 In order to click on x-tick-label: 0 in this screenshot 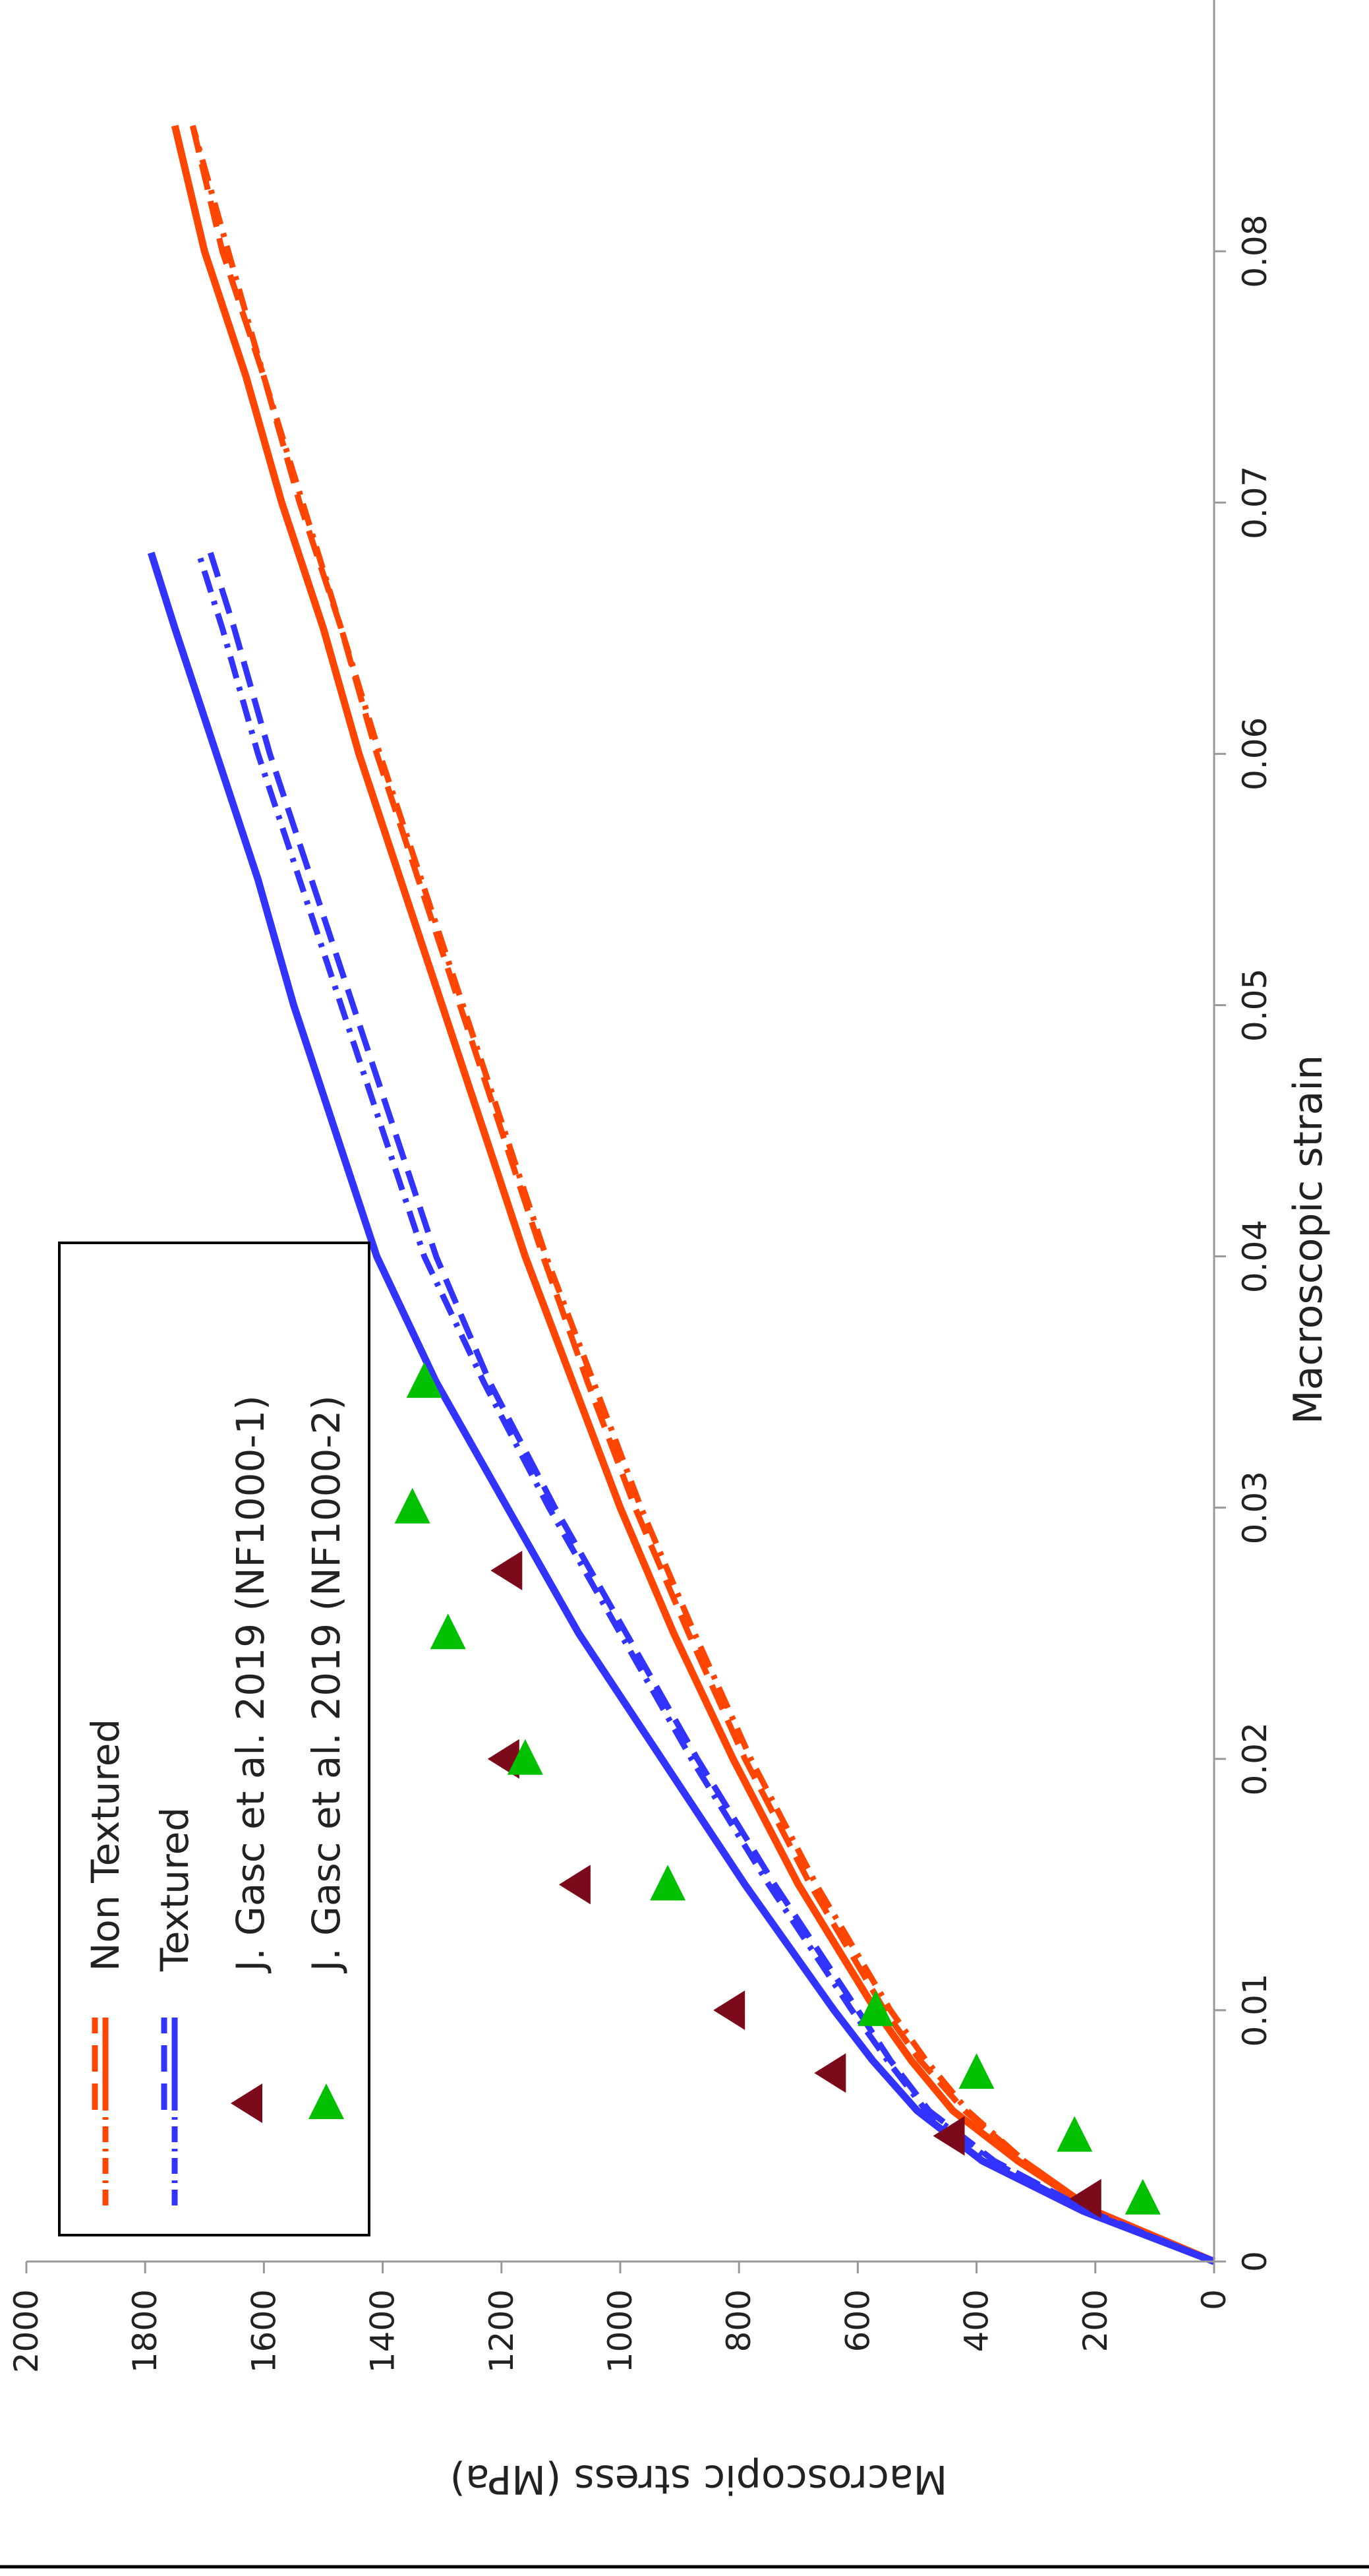, I will do `click(1255, 2261)`.